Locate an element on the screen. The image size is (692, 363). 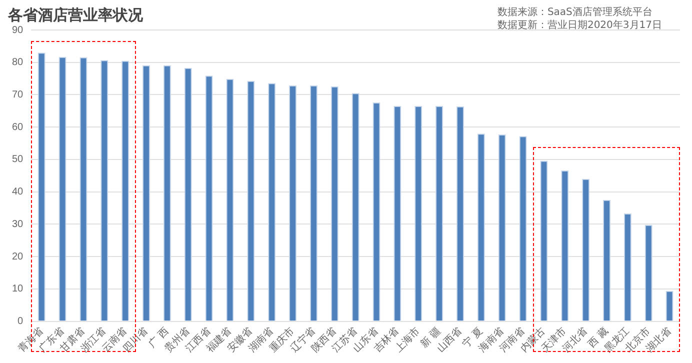
chart-title: 各省酒店营业率状况 is located at coordinates (75, 15).